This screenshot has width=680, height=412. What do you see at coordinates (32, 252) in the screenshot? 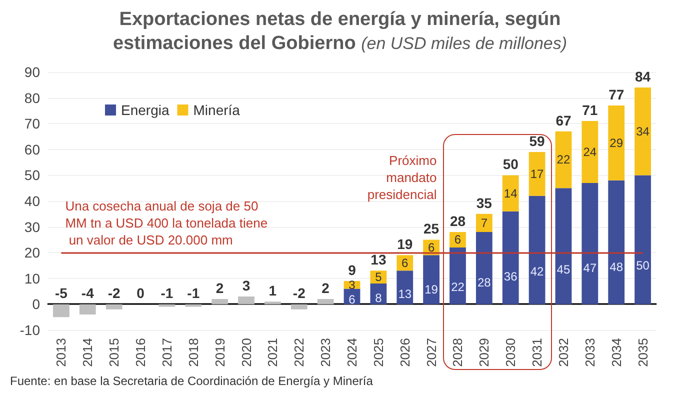
I see `y-tick-label: 20` at bounding box center [32, 252].